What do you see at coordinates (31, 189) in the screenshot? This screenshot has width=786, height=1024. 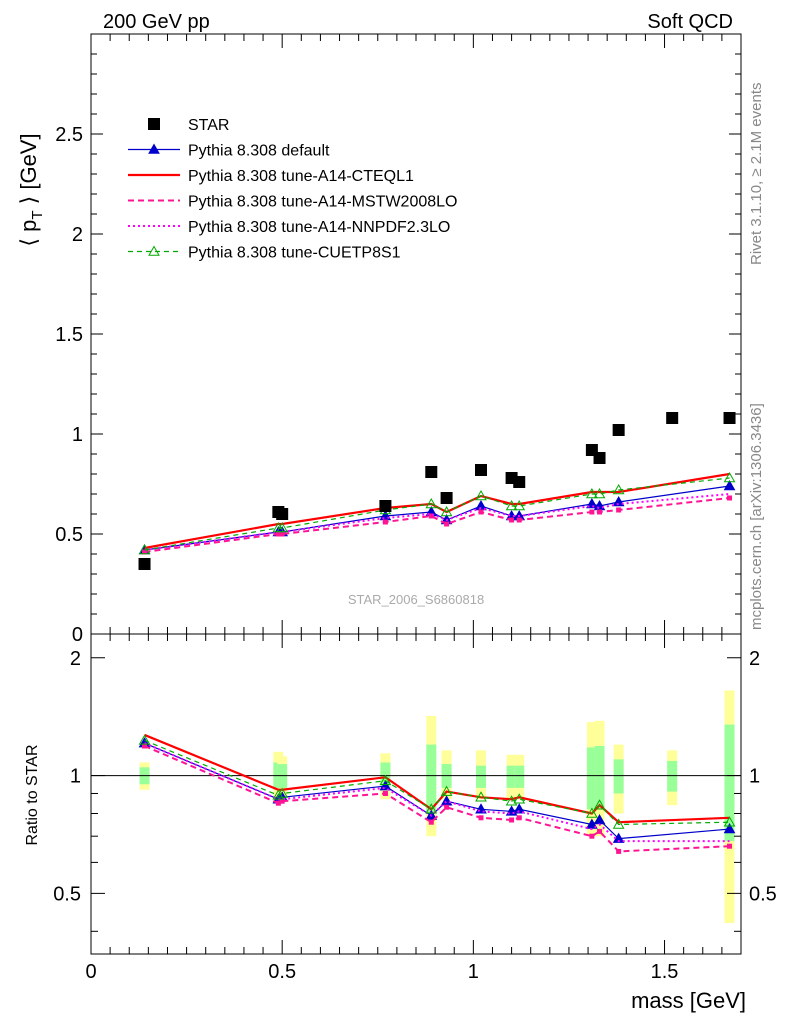 I see `main-ylabel: ⟨ pT ⟩ [GeV]` at bounding box center [31, 189].